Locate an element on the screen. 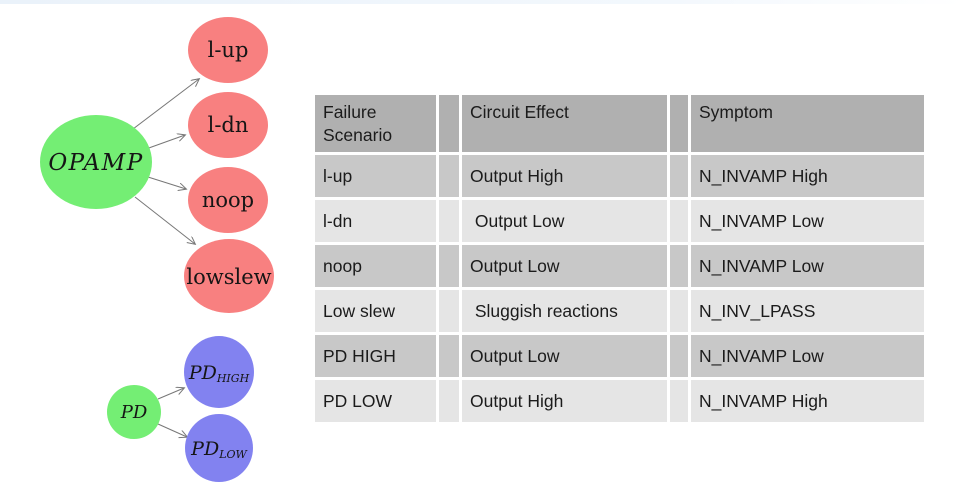 The height and width of the screenshot is (492, 964). edge-pd-pdlow is located at coordinates (172, 430).